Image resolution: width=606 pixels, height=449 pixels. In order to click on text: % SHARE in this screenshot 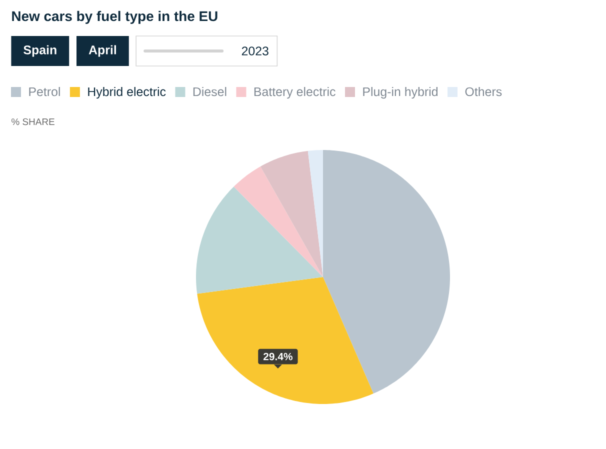, I will do `click(33, 122)`.